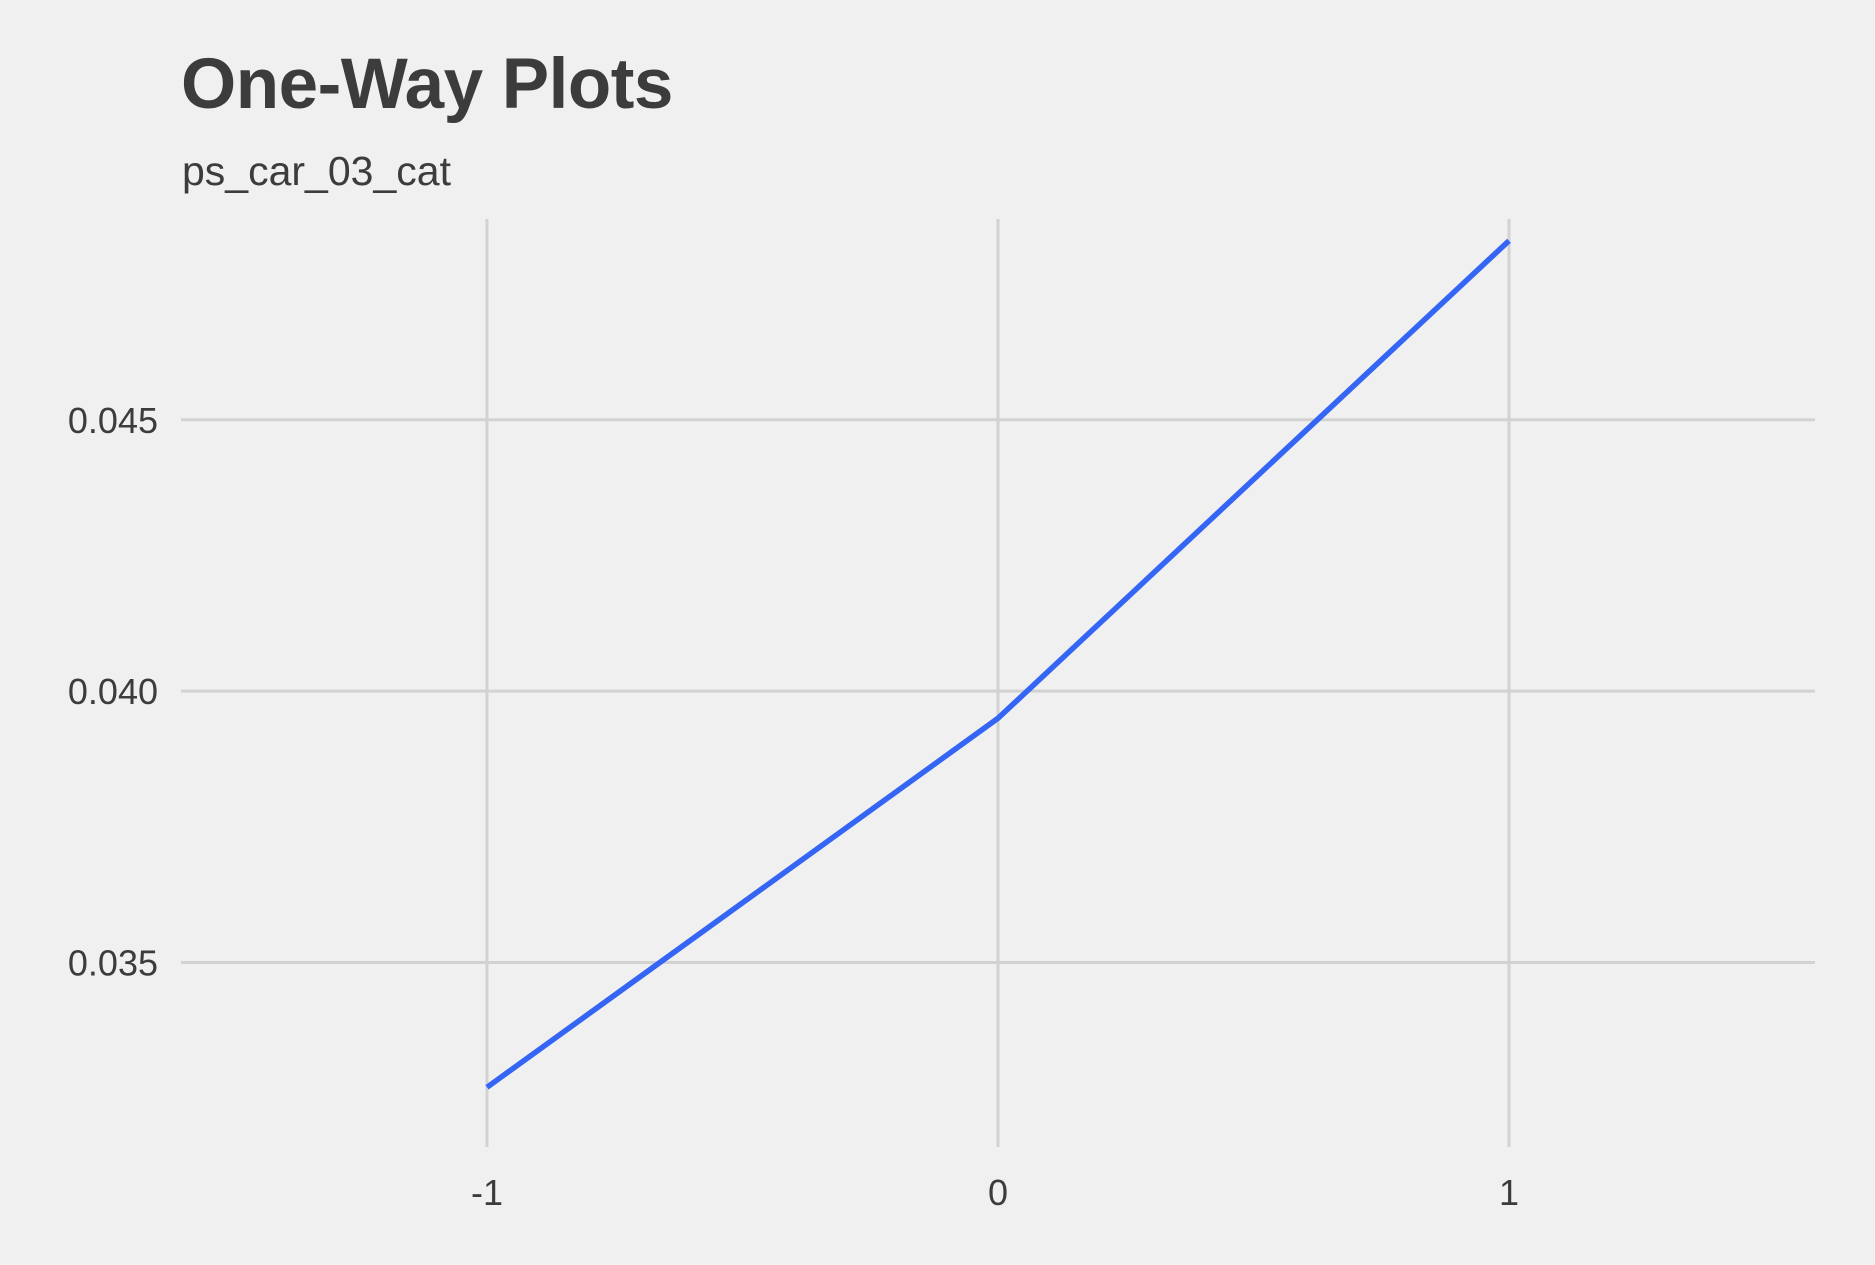 The image size is (1875, 1265). I want to click on x-tick-labels: -1 0 1, so click(995, 1192).